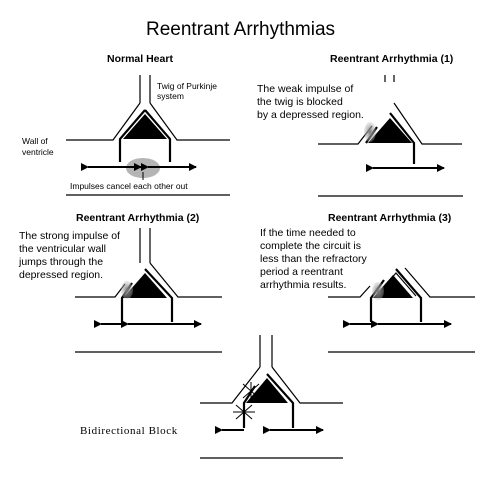  I want to click on wall-label-line2: ventricle, so click(38, 152).